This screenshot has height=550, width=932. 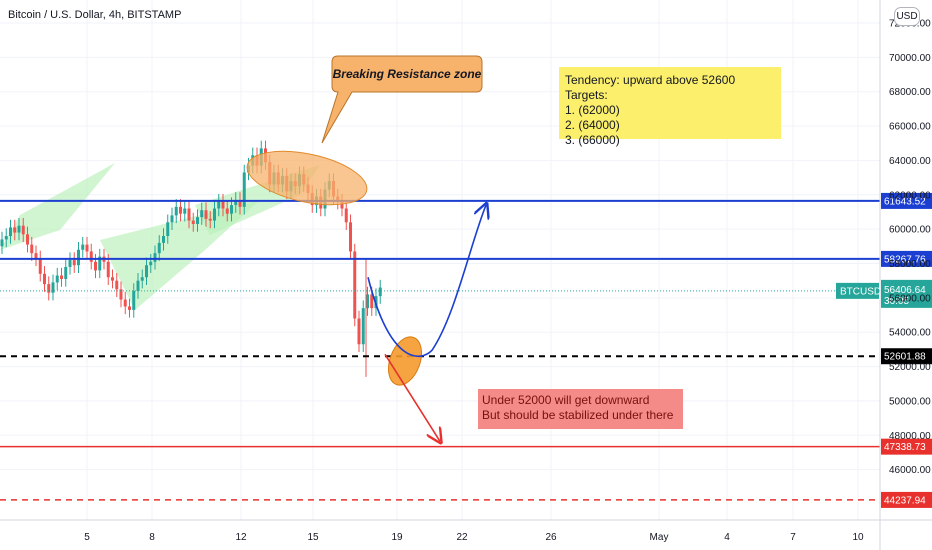 What do you see at coordinates (858, 537) in the screenshot?
I see `x-tick-label: 10` at bounding box center [858, 537].